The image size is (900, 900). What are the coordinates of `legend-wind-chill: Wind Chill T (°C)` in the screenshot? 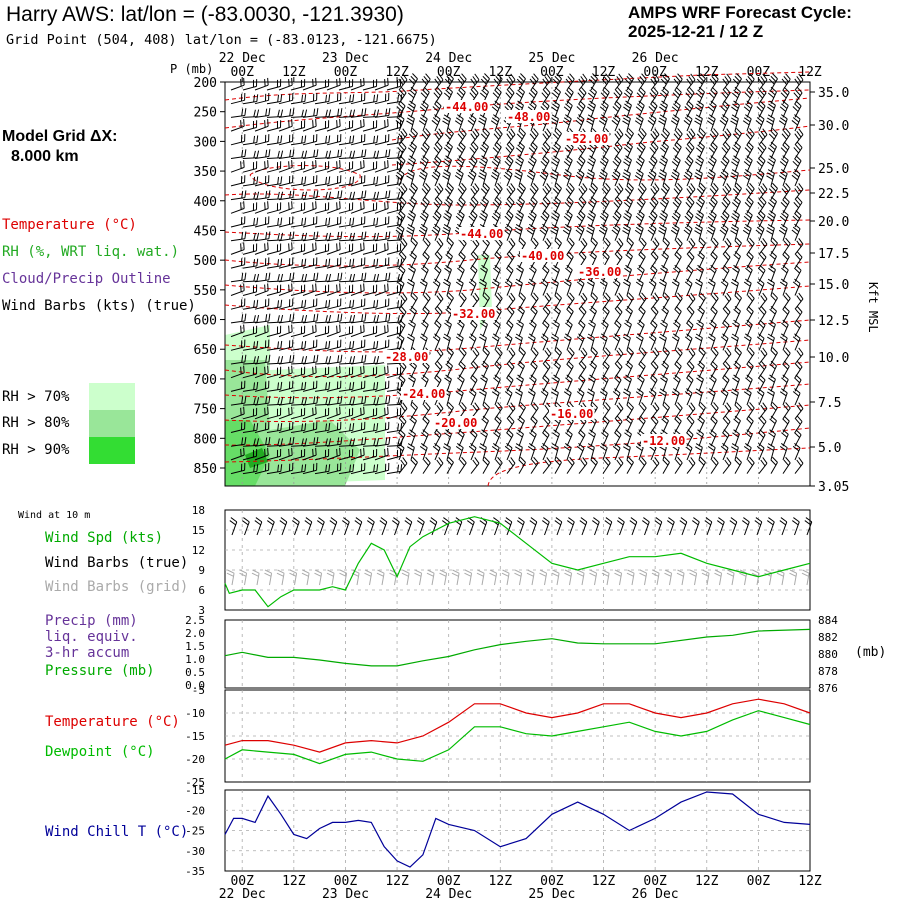 It's located at (117, 832).